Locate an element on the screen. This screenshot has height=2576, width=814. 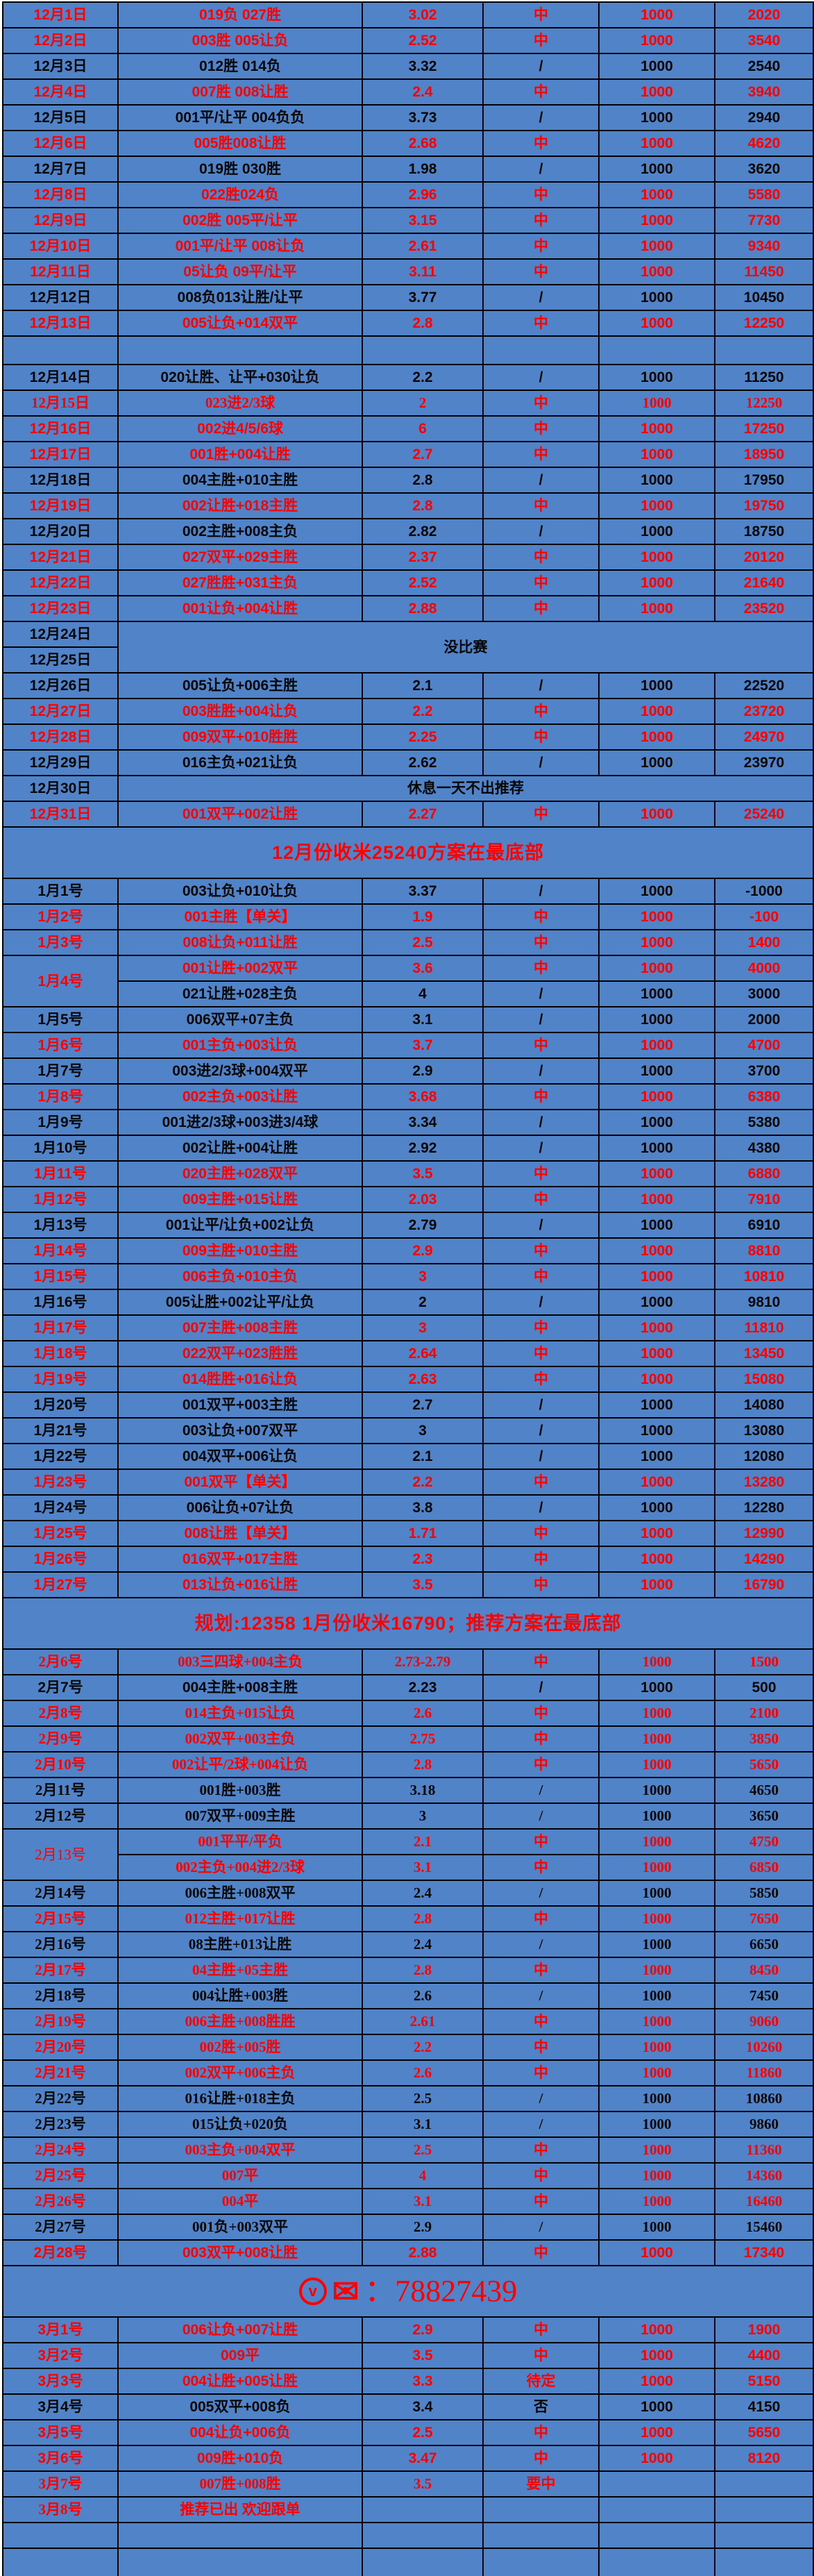
odds-cell: 3.5 is located at coordinates (423, 1585).